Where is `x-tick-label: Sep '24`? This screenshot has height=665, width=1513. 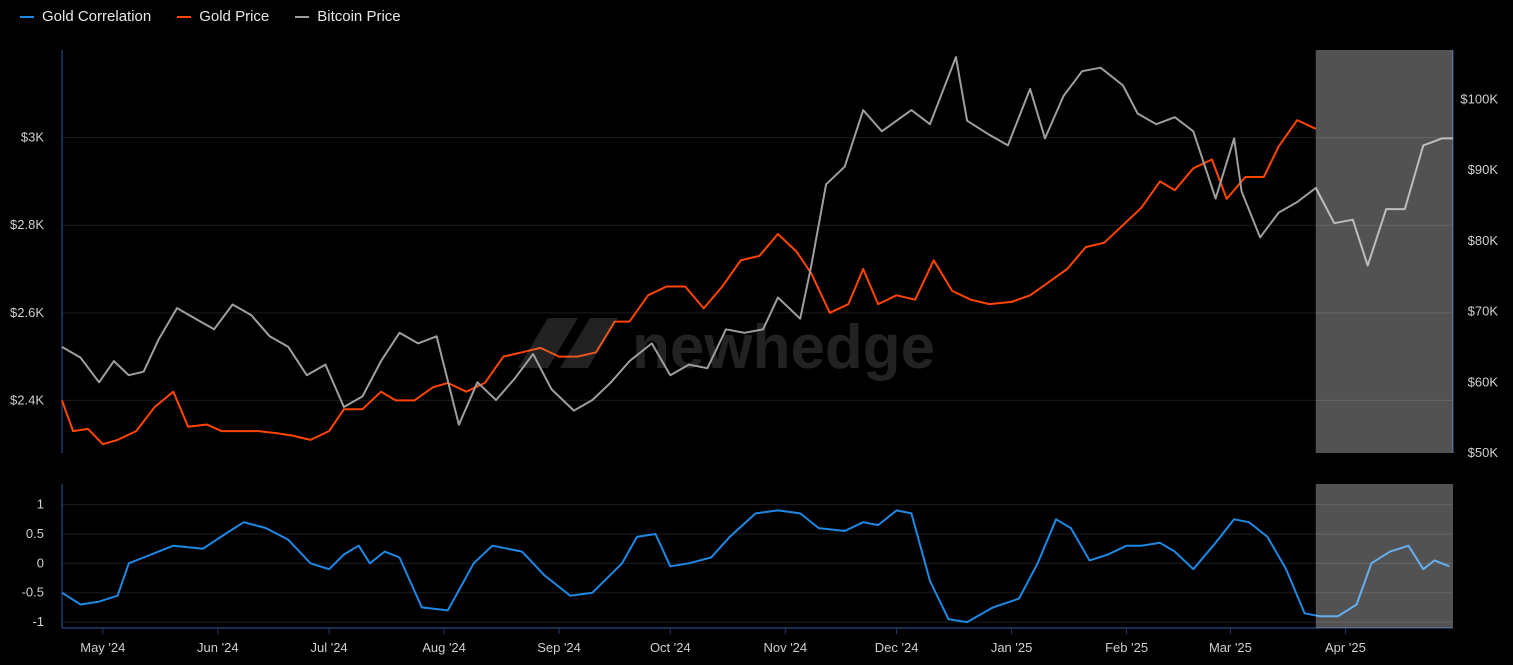 x-tick-label: Sep '24 is located at coordinates (559, 647).